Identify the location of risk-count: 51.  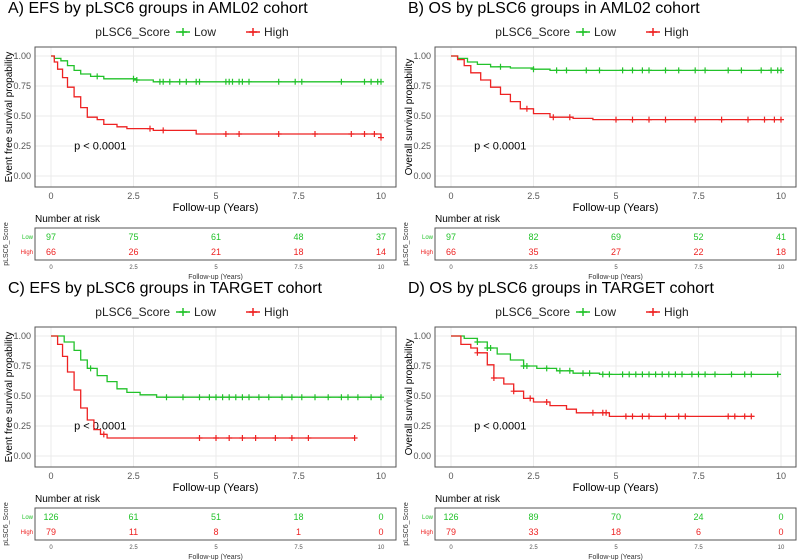
(216, 517).